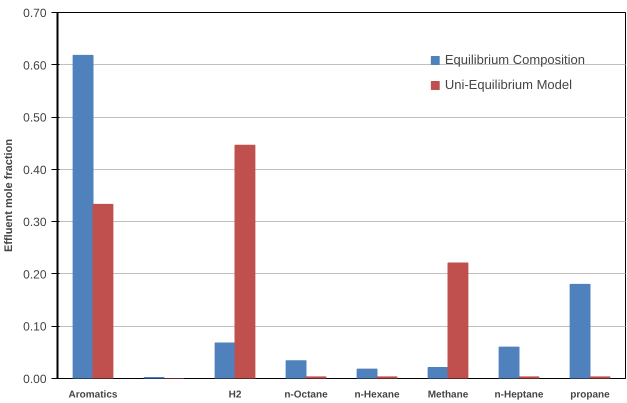 This screenshot has width=627, height=403. What do you see at coordinates (35, 327) in the screenshot?
I see `y-tick-label: 0.10` at bounding box center [35, 327].